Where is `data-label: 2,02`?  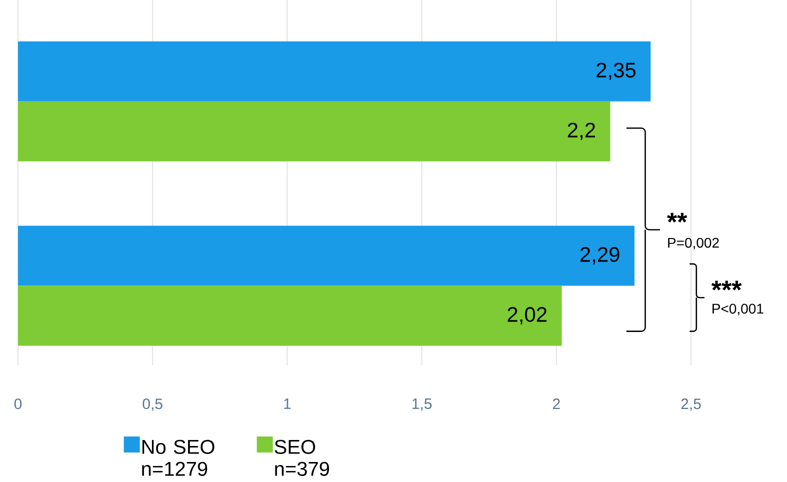 data-label: 2,02 is located at coordinates (527, 315).